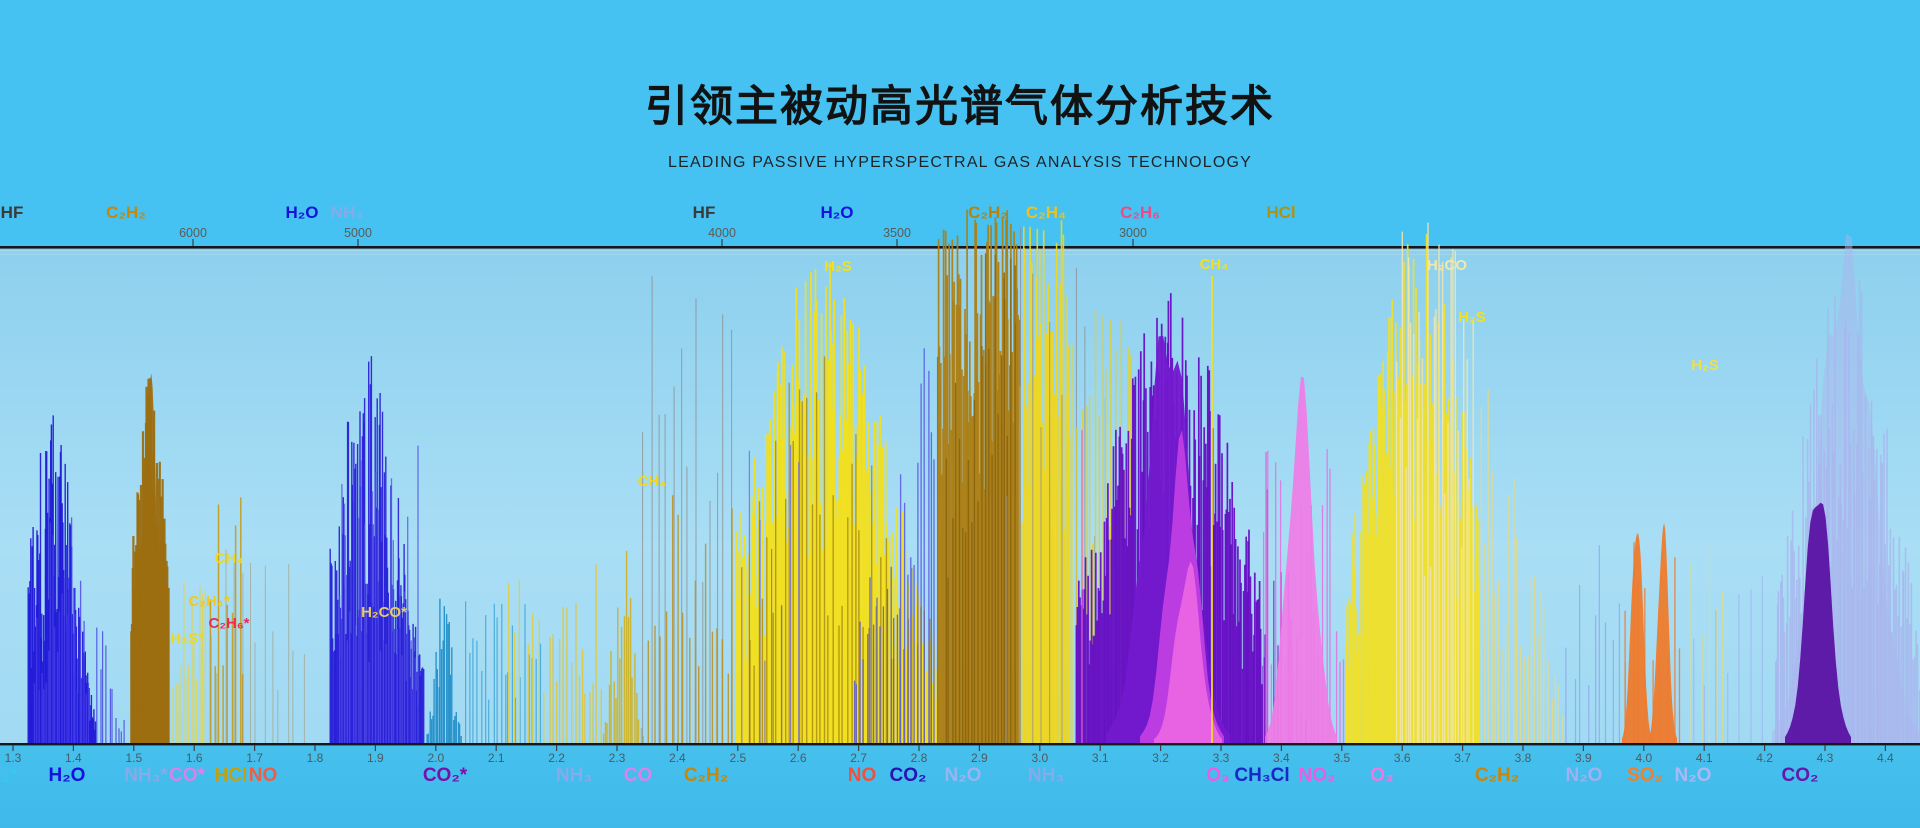  What do you see at coordinates (193, 233) in the screenshot?
I see `wavenumber-tick-label: 6000` at bounding box center [193, 233].